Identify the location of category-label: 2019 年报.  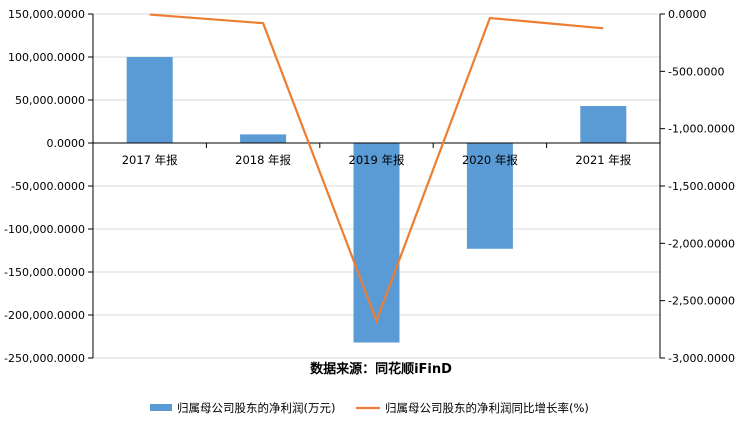
(377, 160).